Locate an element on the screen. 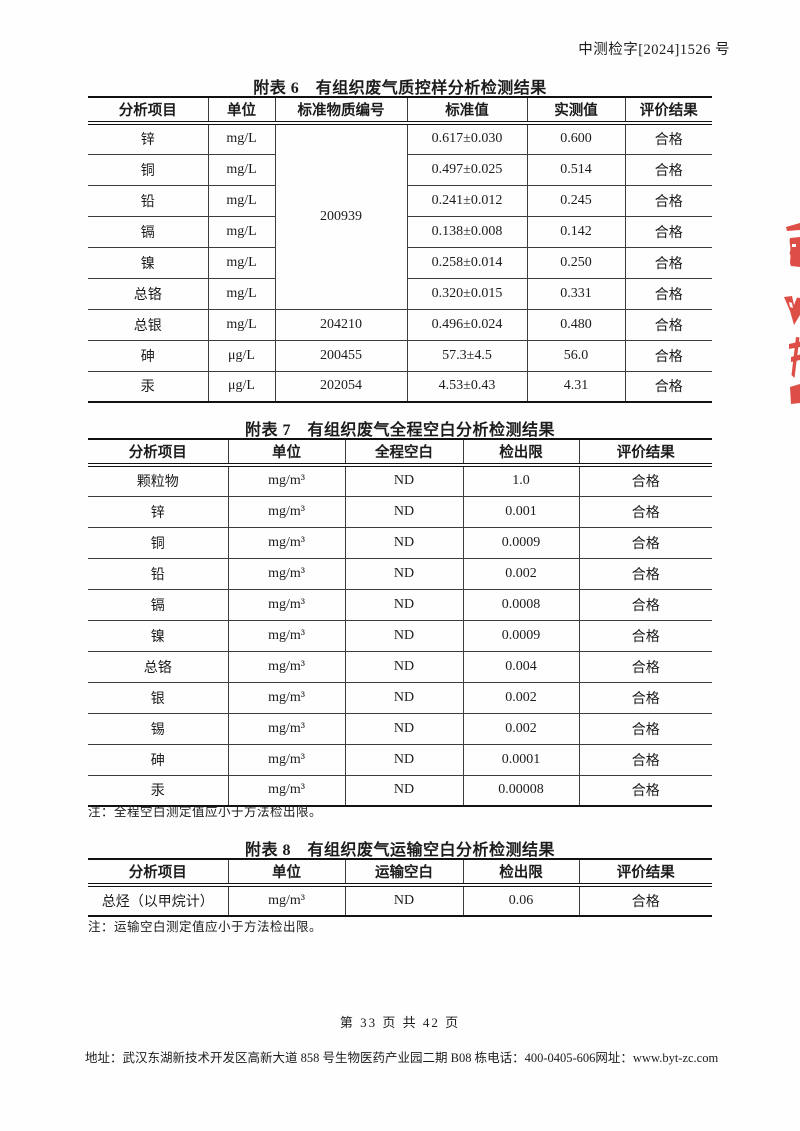 The width and height of the screenshot is (800, 1131). table-row: 铜 mg/m³ ND 0.0009 合格 is located at coordinates (400, 543).